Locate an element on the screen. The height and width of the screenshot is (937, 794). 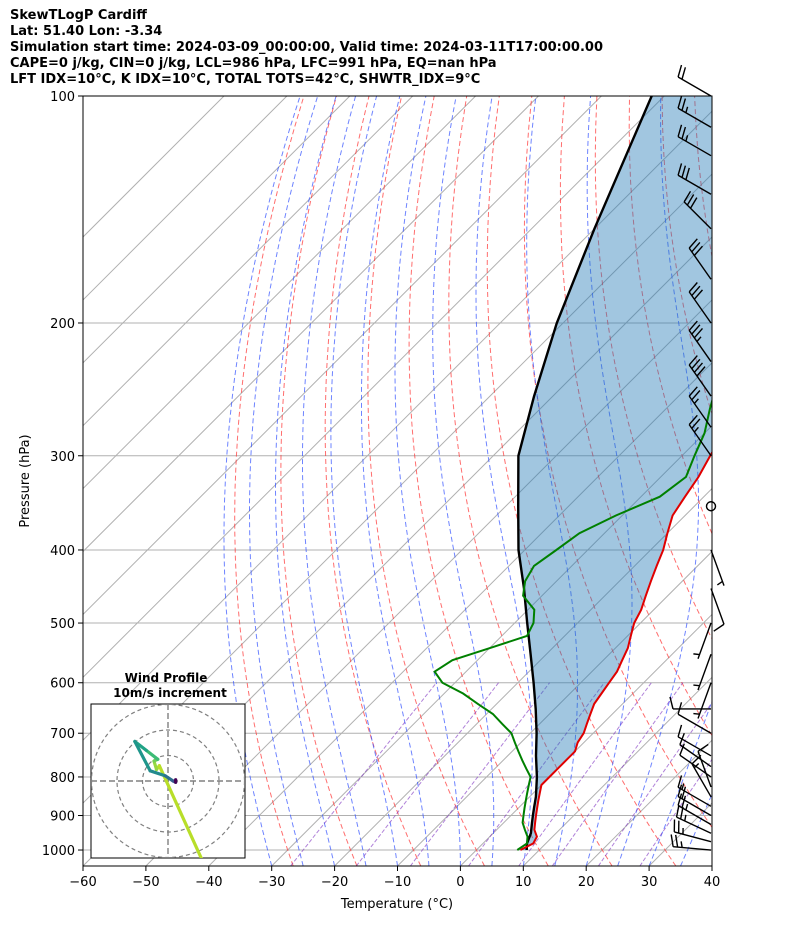
x-tick-label: 40 is located at coordinates (712, 882).